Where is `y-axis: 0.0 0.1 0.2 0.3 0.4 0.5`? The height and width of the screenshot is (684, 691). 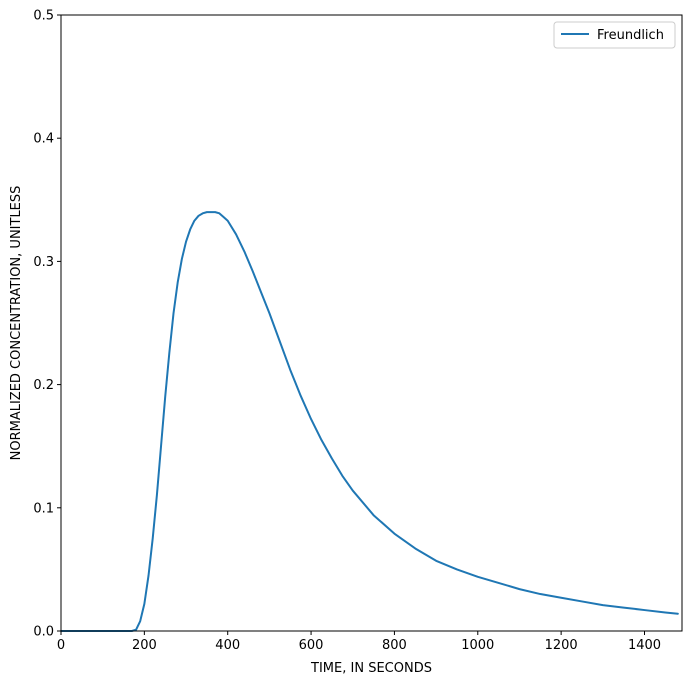
y-axis: 0.0 0.1 0.2 0.3 0.4 0.5 is located at coordinates (47, 324).